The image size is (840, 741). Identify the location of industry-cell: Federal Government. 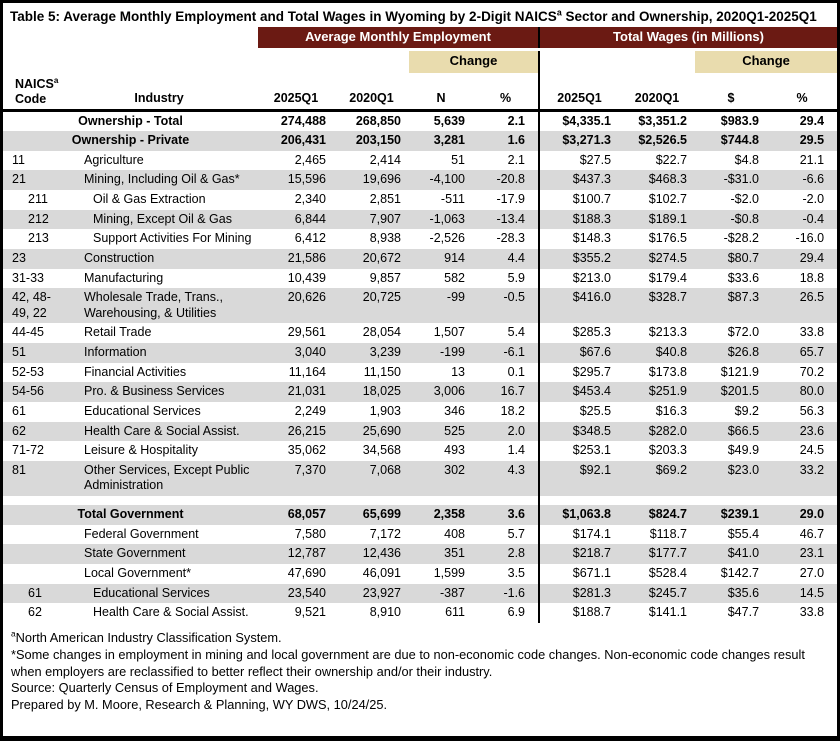
(141, 533).